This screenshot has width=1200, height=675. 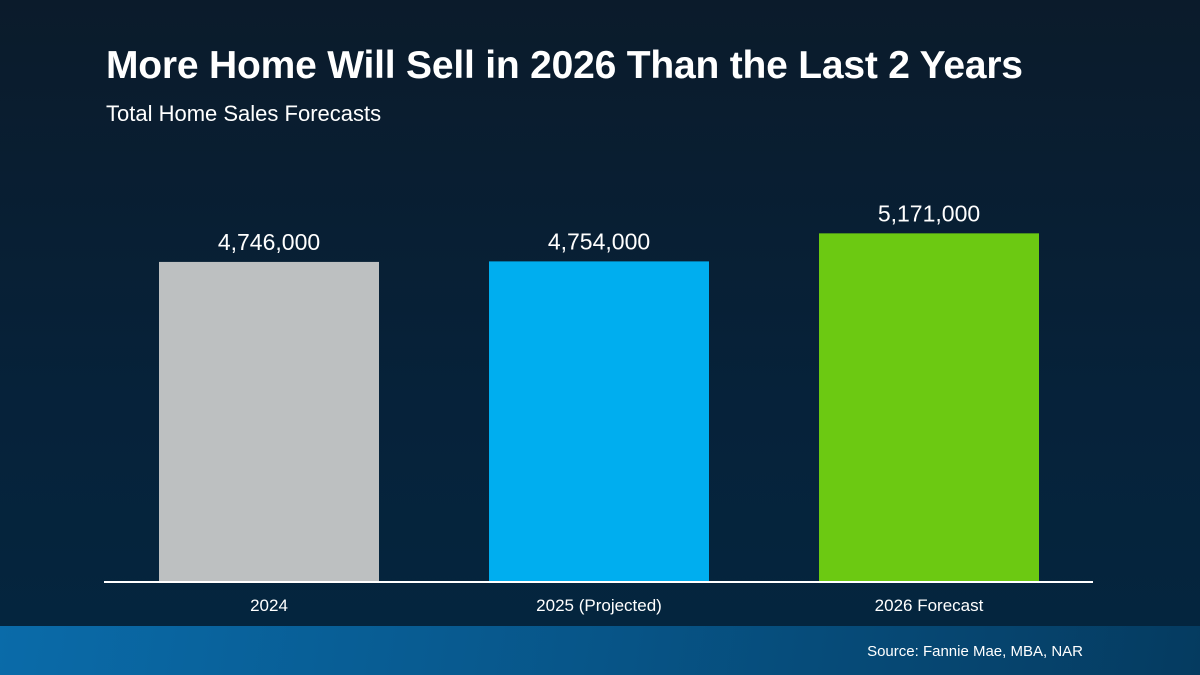 I want to click on x-tick-label: 2024, so click(x=269, y=605).